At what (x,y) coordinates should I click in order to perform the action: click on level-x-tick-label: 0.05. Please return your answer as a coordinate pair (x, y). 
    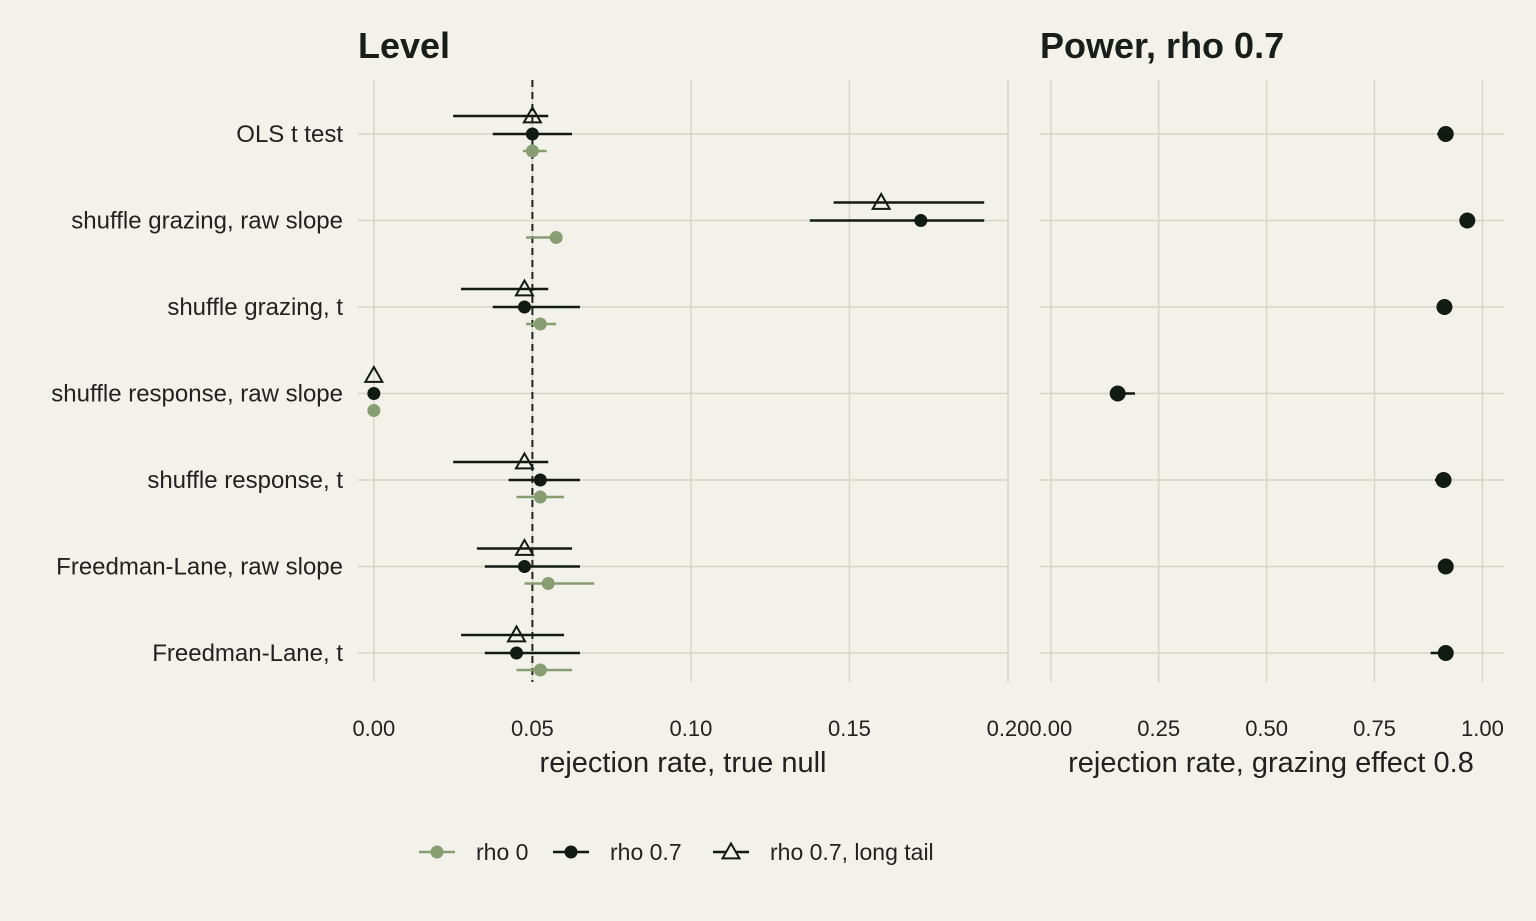
    Looking at the image, I should click on (532, 728).